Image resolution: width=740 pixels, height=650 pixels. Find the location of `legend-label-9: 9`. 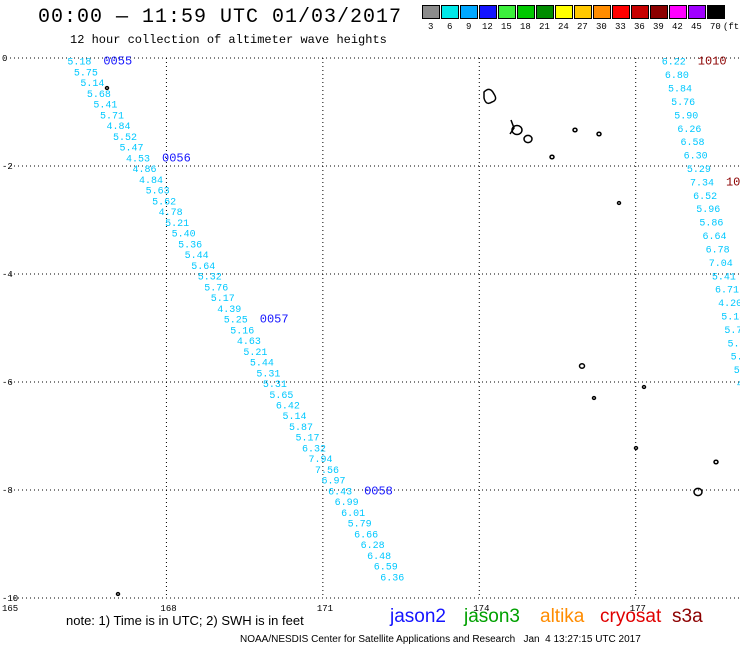

legend-label-9: 9 is located at coordinates (469, 27).